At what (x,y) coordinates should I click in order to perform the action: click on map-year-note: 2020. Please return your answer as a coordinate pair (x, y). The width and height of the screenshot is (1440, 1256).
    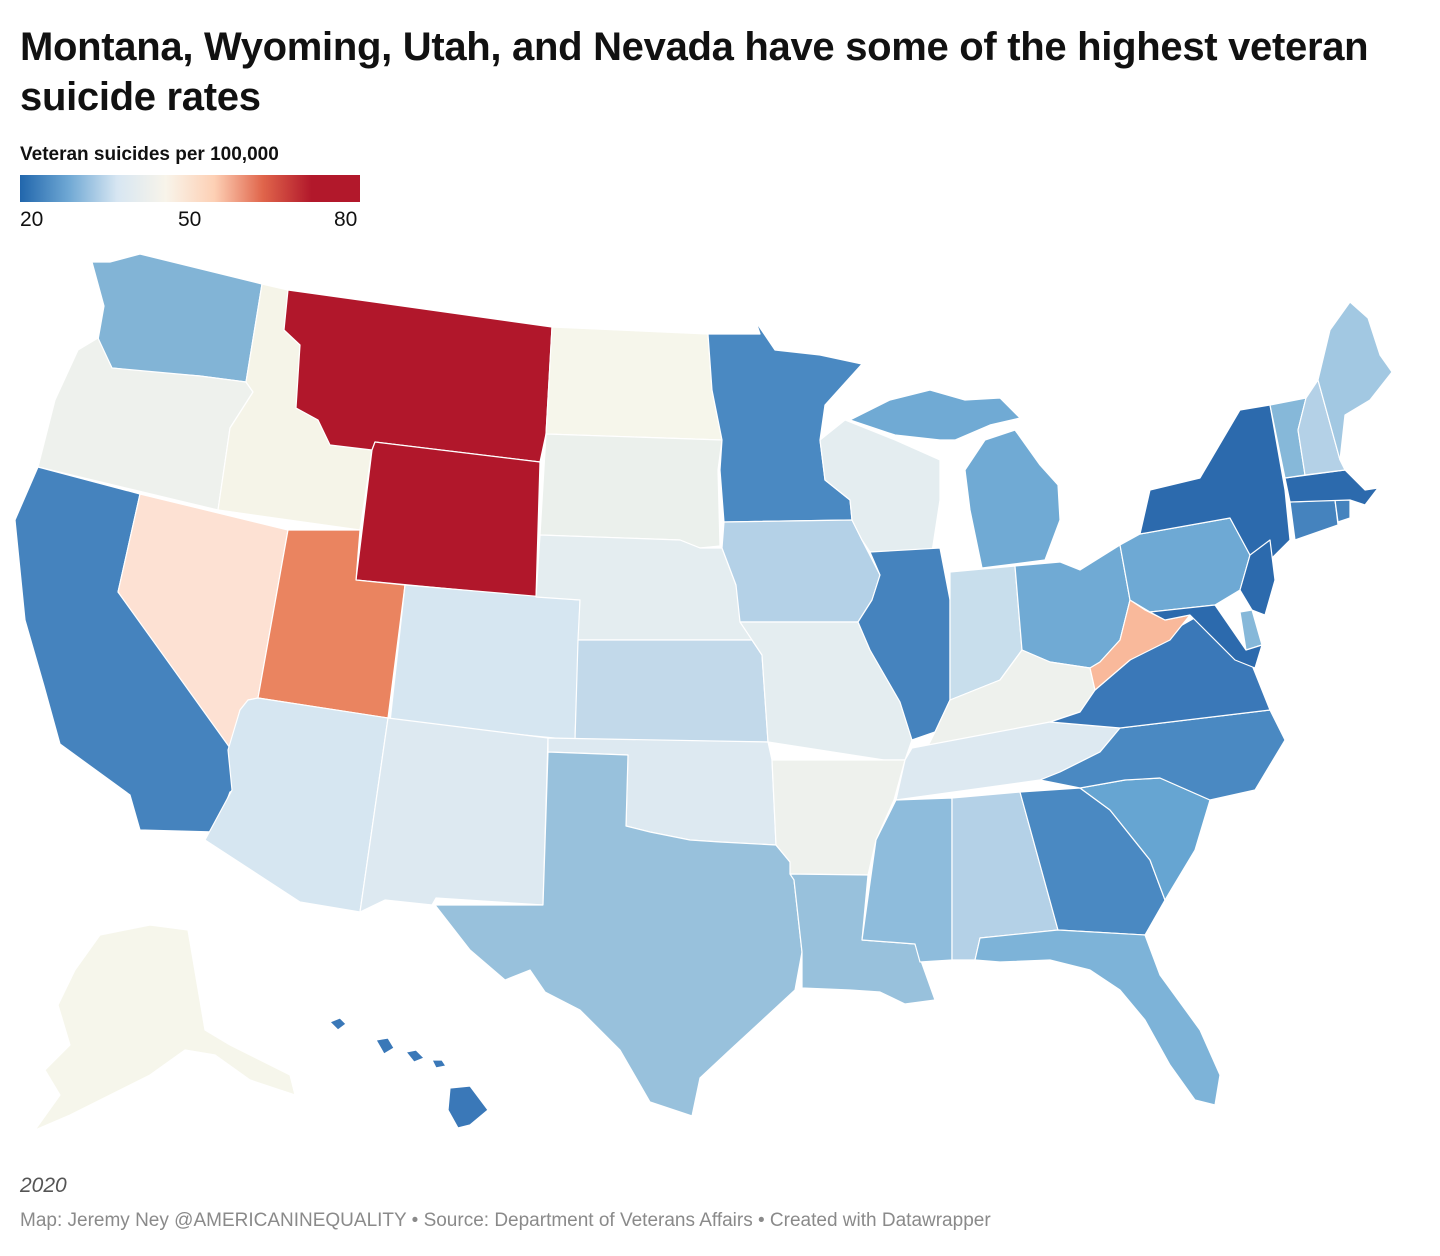
    Looking at the image, I should click on (43, 1185).